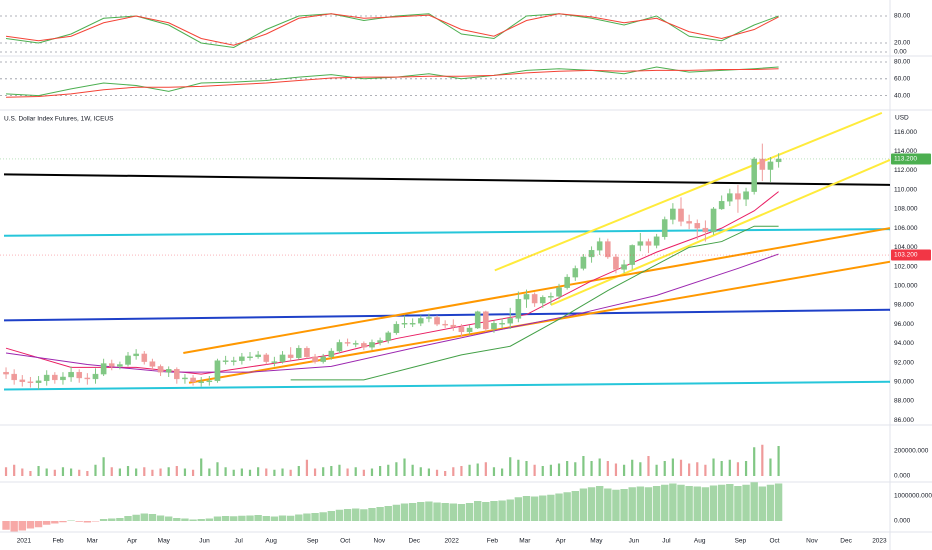 The image size is (932, 550). Describe the element at coordinates (904, 382) in the screenshot. I see `y-tick-label: 90.000` at that location.